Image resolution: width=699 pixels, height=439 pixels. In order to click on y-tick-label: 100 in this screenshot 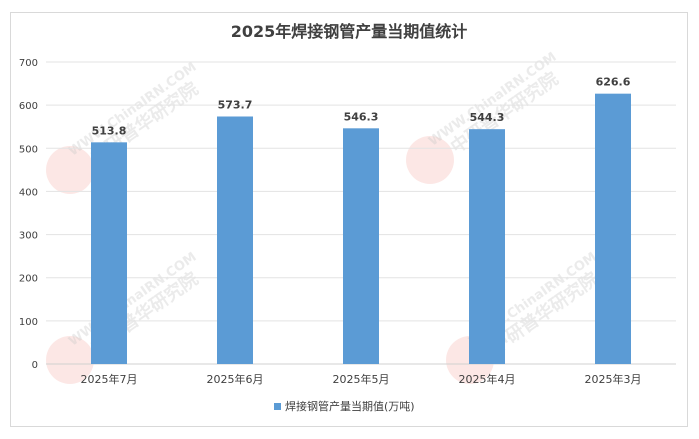, I will do `click(28, 322)`.